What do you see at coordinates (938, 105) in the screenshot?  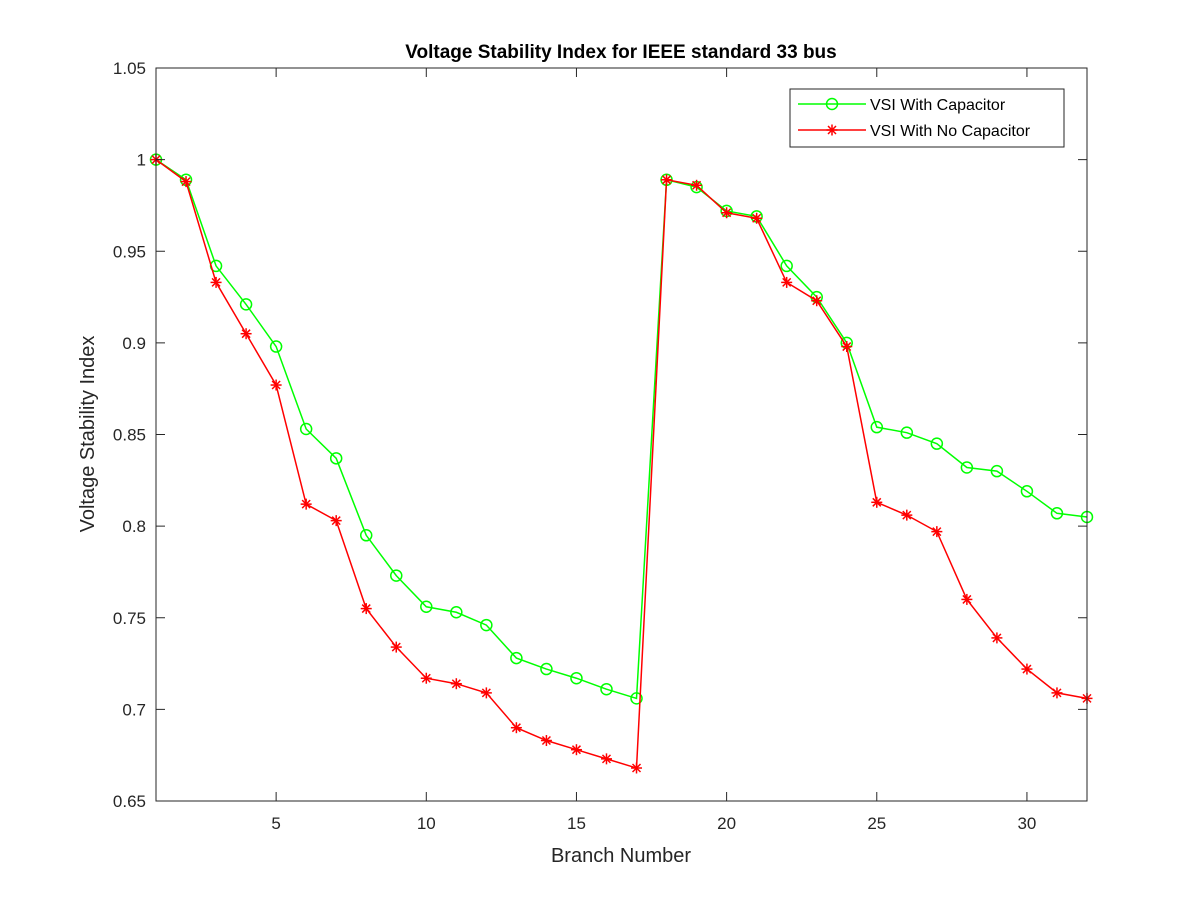 I see `legend-label-capacitor: VSI With Capacitor` at bounding box center [938, 105].